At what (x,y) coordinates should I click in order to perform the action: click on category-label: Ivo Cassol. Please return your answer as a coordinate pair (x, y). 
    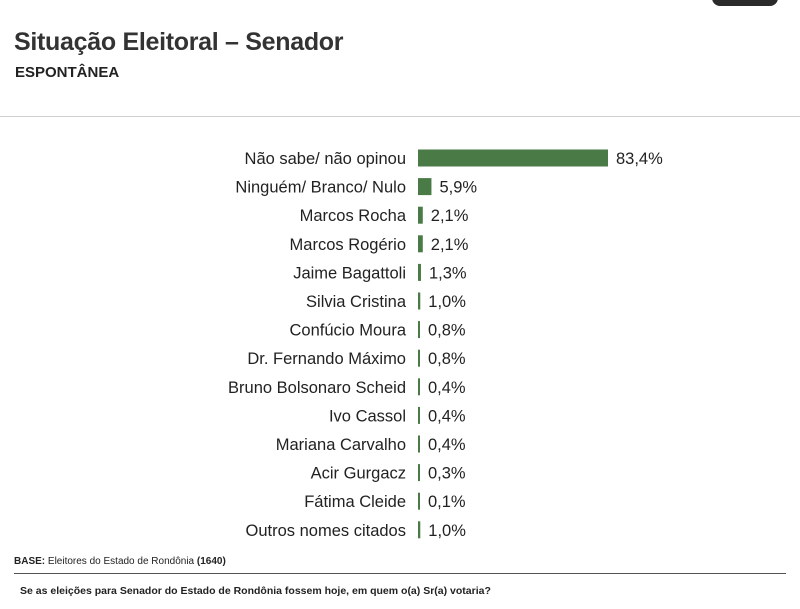
    Looking at the image, I should click on (367, 416).